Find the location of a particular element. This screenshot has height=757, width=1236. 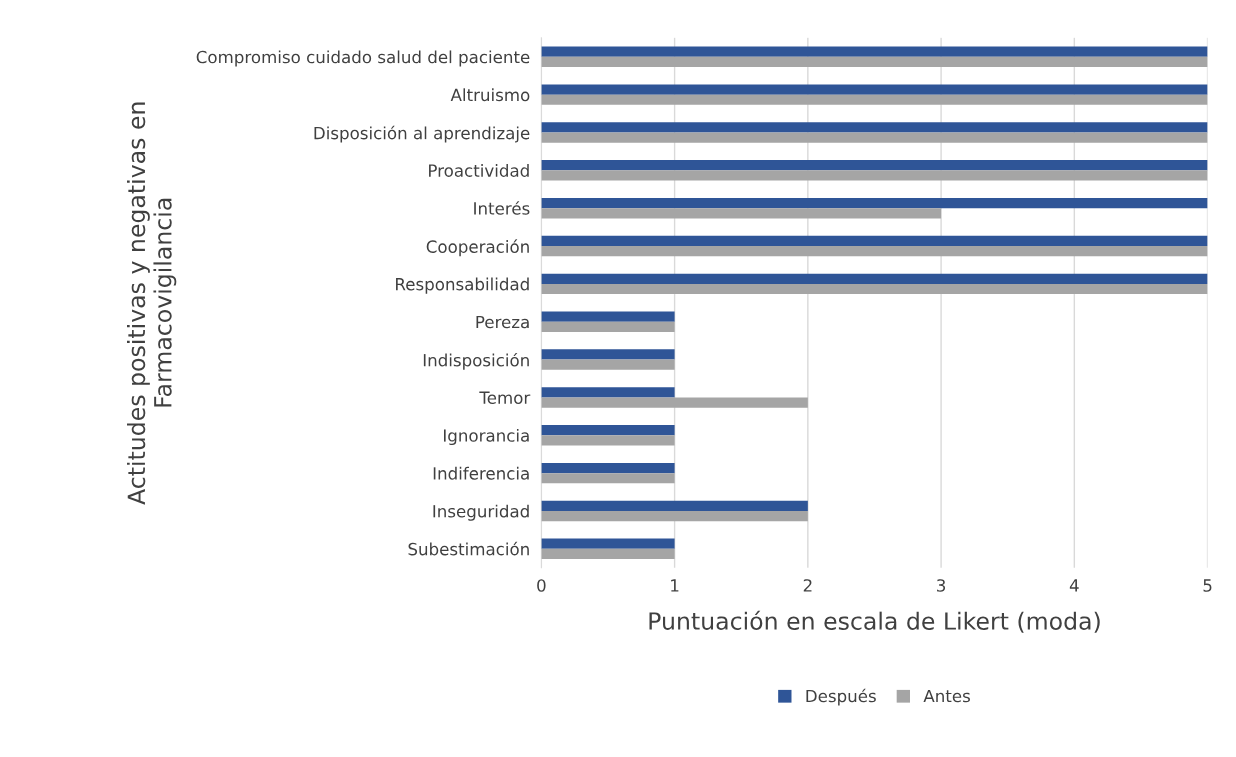

y-tick-label: Pereza is located at coordinates (502, 322).